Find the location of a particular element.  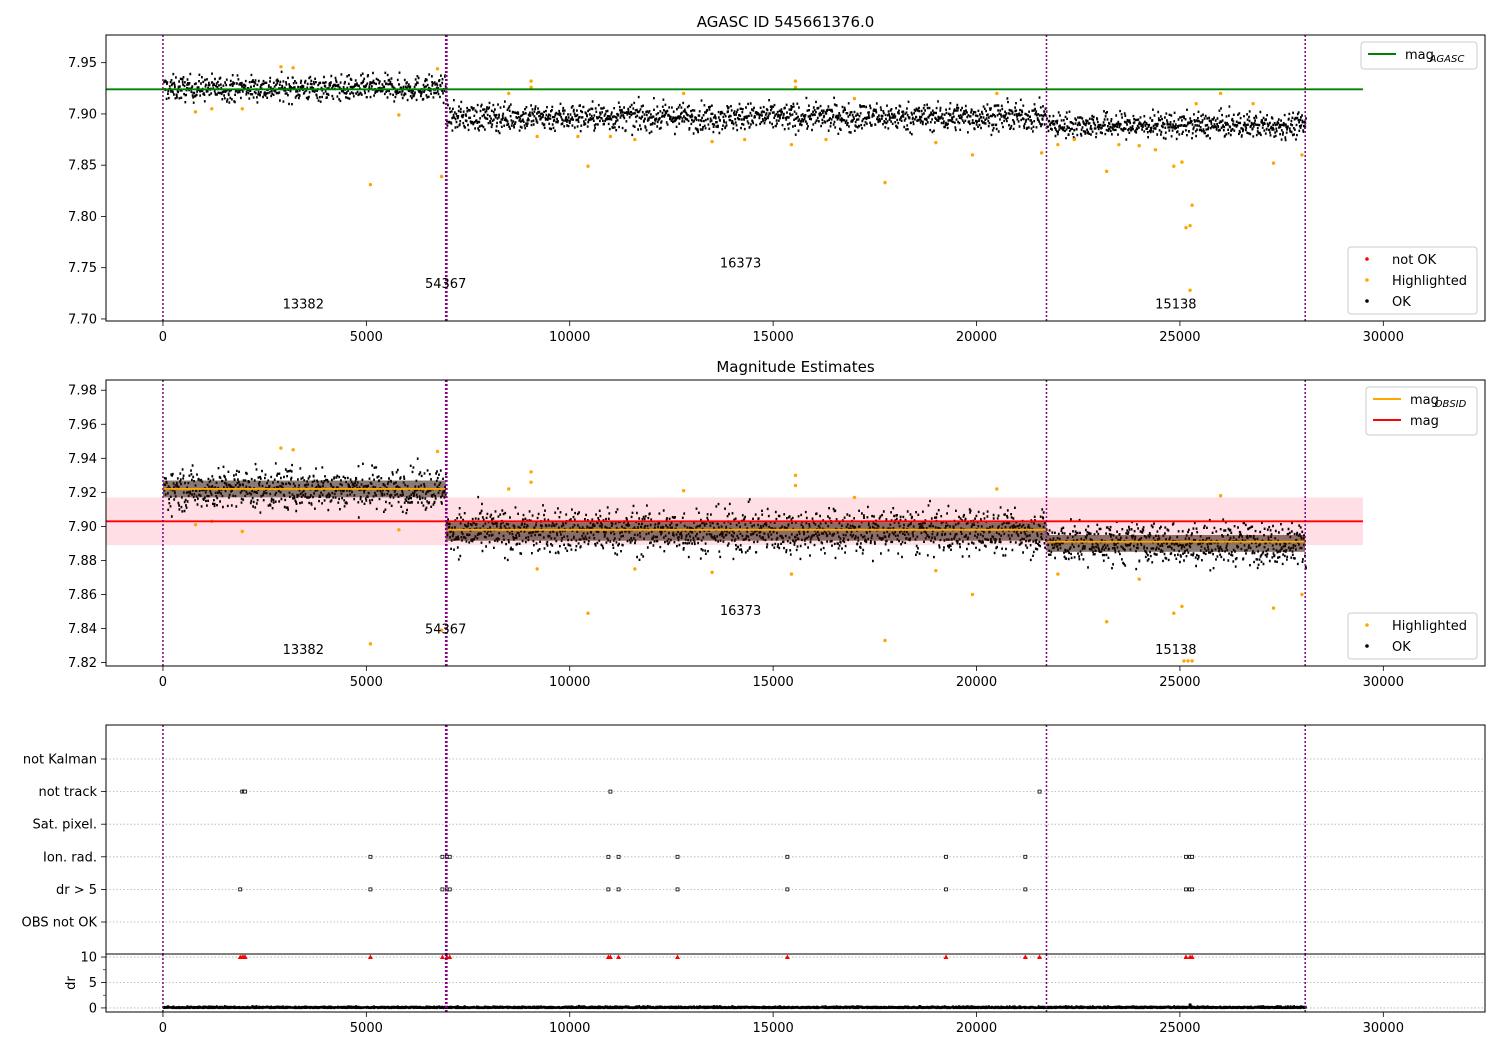

y-tick-label: 7.88 is located at coordinates (82, 561).